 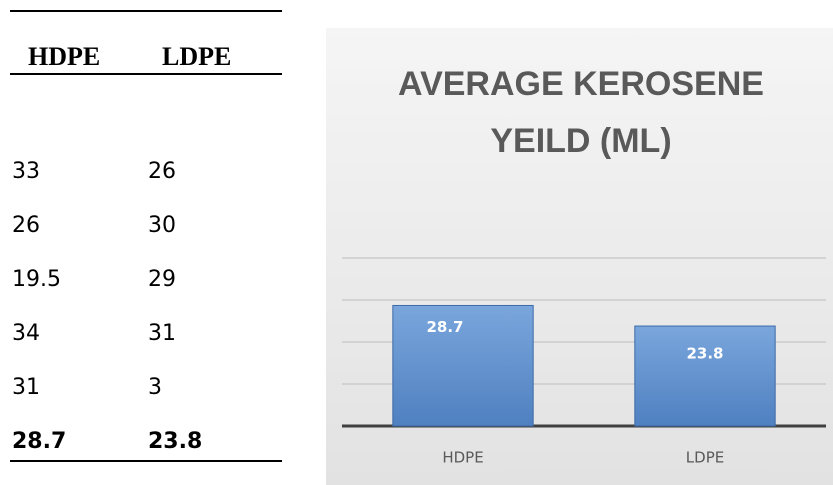 What do you see at coordinates (155, 387) in the screenshot?
I see `table-cell: 3` at bounding box center [155, 387].